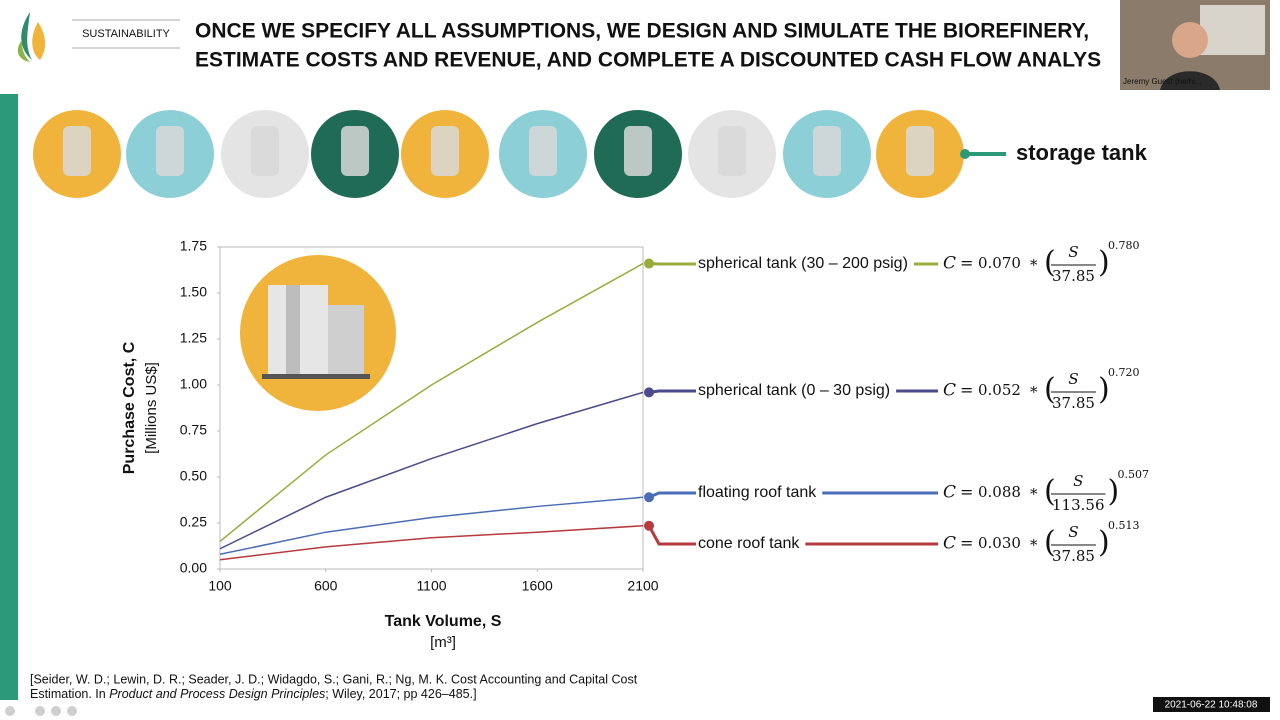 This screenshot has width=1280, height=720. Describe the element at coordinates (999, 390) in the screenshot. I see `eq-coefficient: 0.052` at that location.